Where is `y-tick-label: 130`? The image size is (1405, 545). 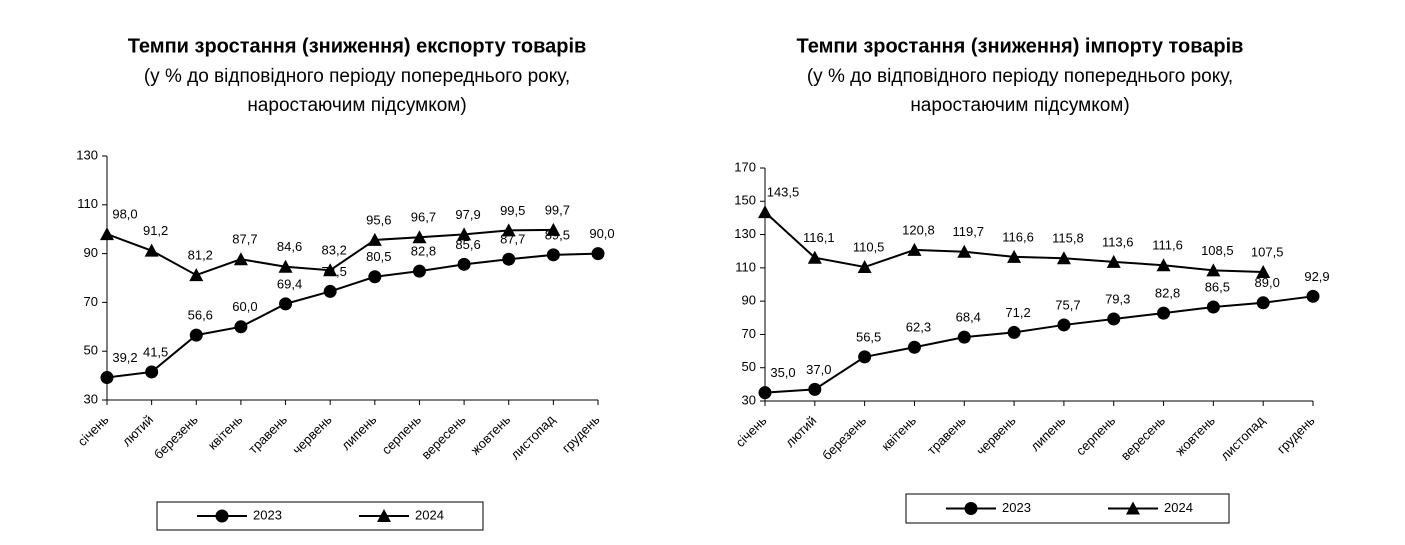 y-tick-label: 130 is located at coordinates (87, 154).